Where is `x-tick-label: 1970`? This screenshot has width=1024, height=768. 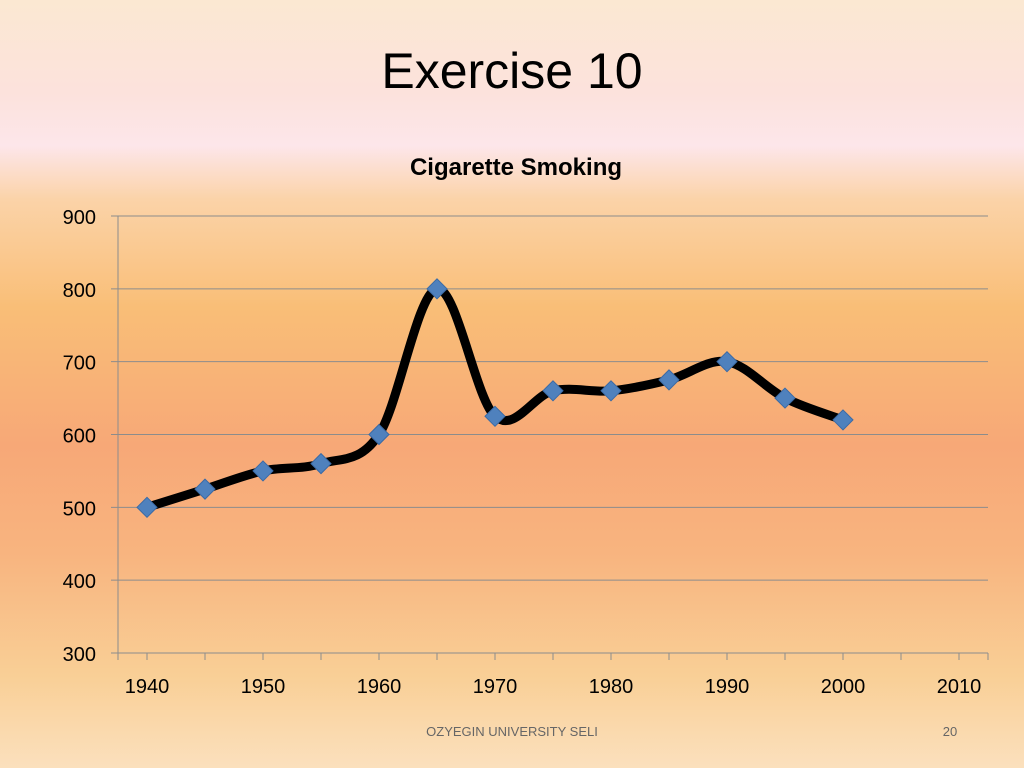
x-tick-label: 1970 is located at coordinates (495, 687).